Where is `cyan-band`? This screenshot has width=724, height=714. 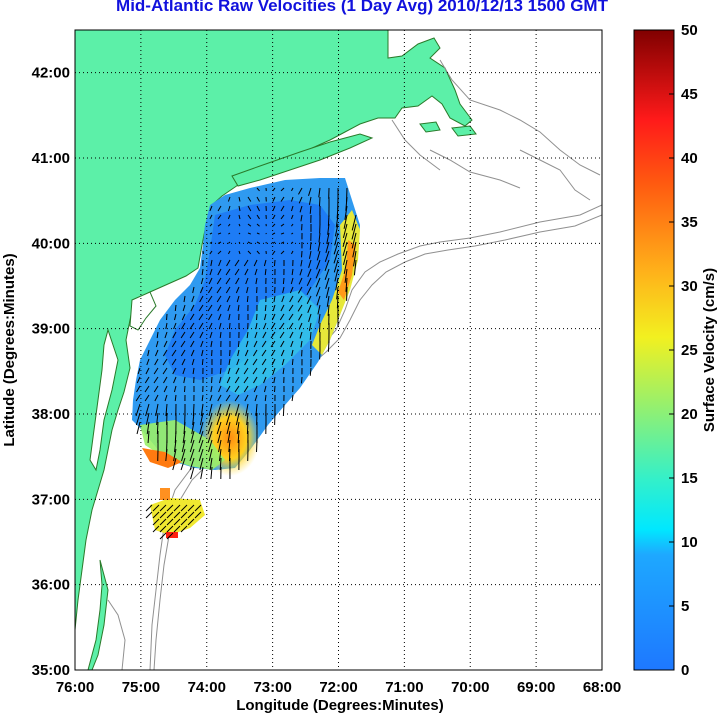 cyan-band is located at coordinates (270, 342).